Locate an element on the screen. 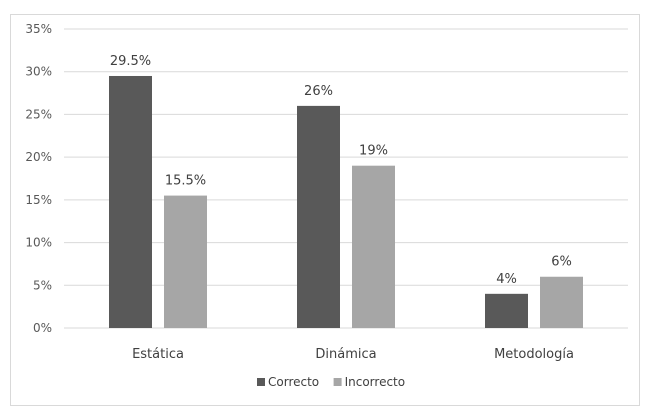 This screenshot has width=648, height=409. x-tick-label: Estática is located at coordinates (158, 354).